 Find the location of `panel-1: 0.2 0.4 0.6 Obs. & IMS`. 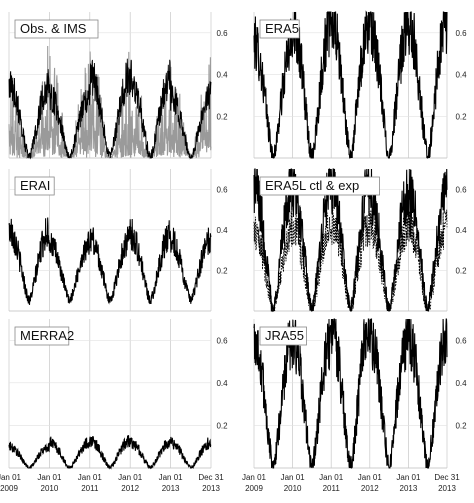

panel-1: 0.2 0.4 0.6 Obs. & IMS is located at coordinates (118, 86).